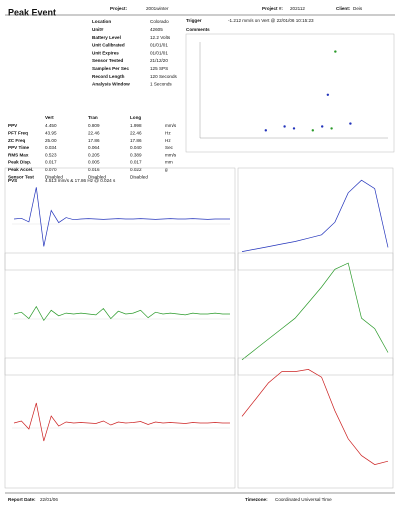 This screenshot has height=516, width=400. Describe the element at coordinates (136, 147) in the screenshot. I see `table-cell: 0.040` at that location.